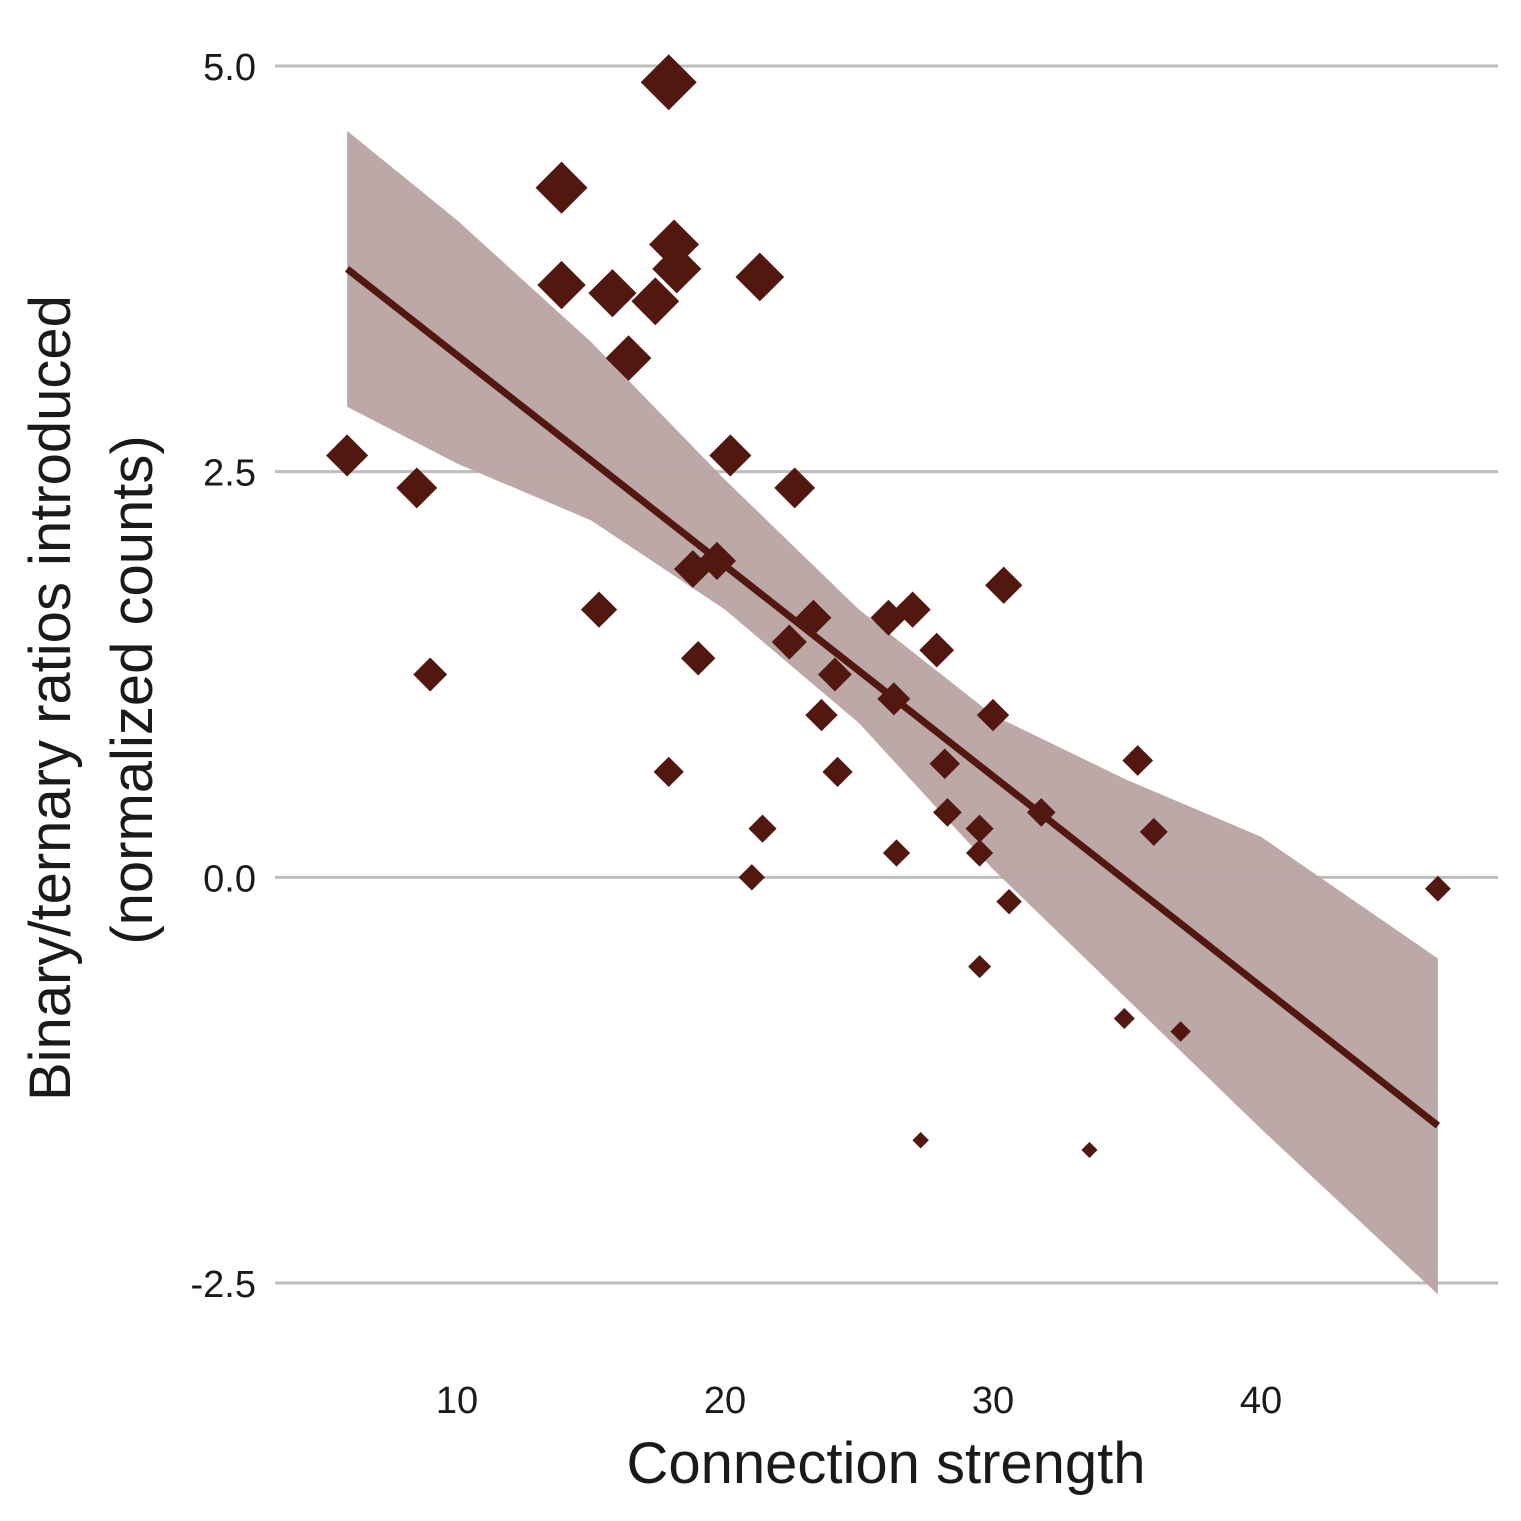 This screenshot has height=1521, width=1521. What do you see at coordinates (223, 676) in the screenshot?
I see `y-axis-ticks: 5.0 2.5 0.0 -2.5` at bounding box center [223, 676].